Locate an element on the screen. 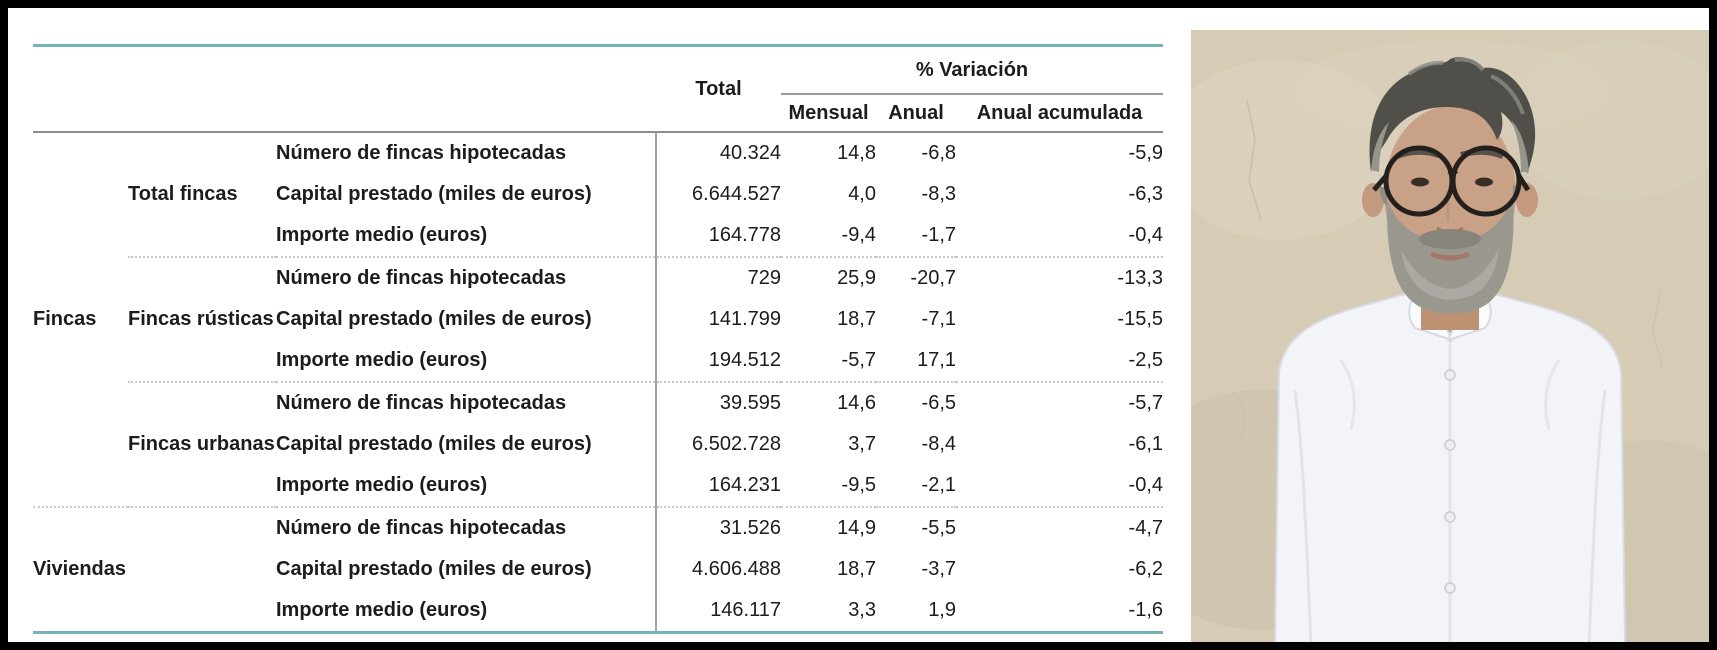 The height and width of the screenshot is (650, 1717). white-shirt is located at coordinates (1450, 463).